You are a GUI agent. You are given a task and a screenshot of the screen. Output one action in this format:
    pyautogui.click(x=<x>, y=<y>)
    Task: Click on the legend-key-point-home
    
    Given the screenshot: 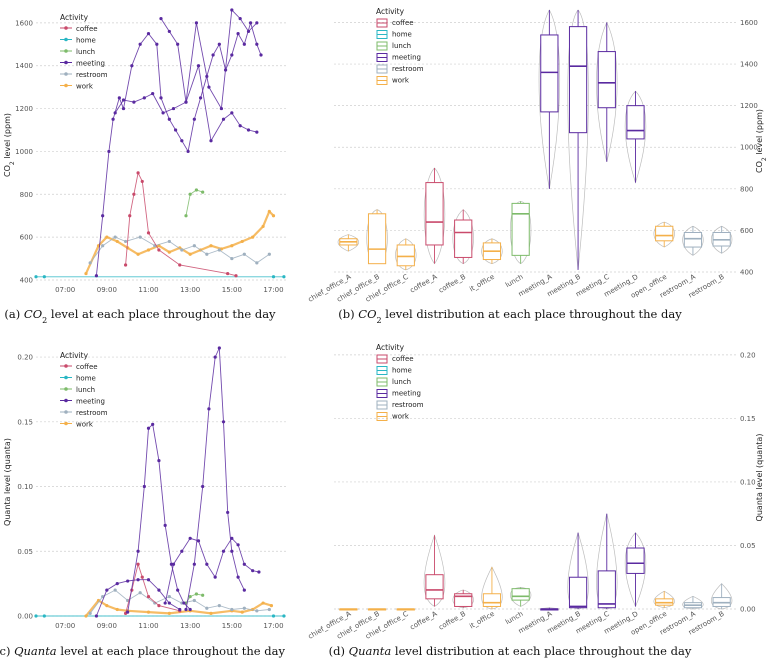 What is the action you would take?
    pyautogui.click(x=66, y=39)
    